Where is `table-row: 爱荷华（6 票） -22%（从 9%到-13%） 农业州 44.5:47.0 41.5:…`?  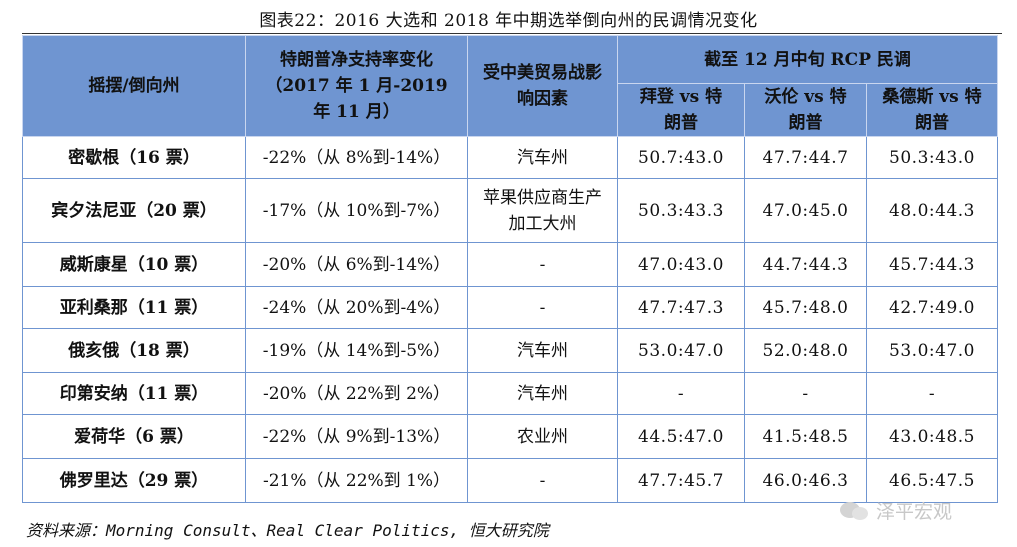
table-row: 爱荷华（6 票） -22%（从 9%到-13%） 农业州 44.5:47.0 41.5:… is located at coordinates (510, 436).